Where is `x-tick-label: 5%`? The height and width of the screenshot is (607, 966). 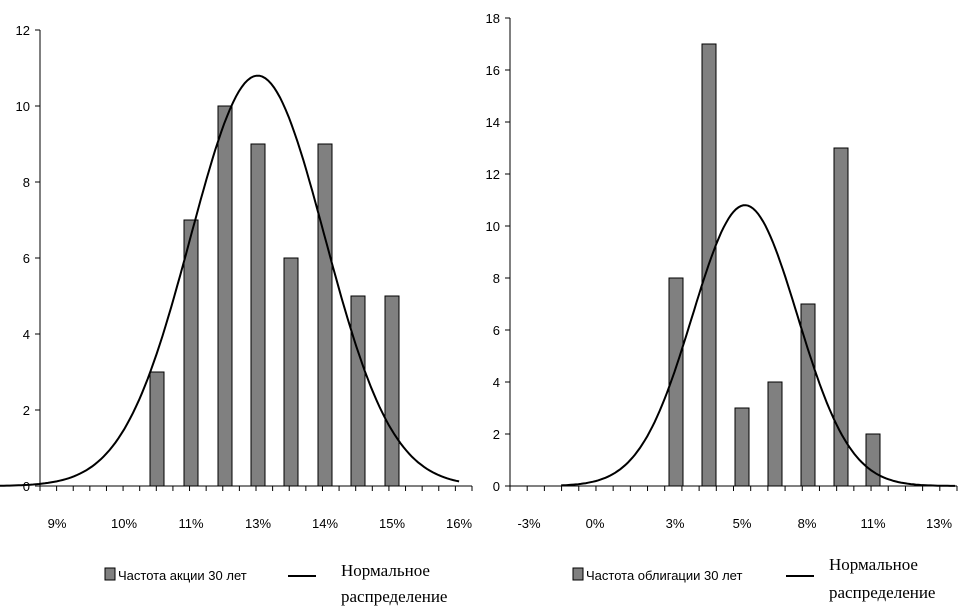 x-tick-label: 5% is located at coordinates (742, 523).